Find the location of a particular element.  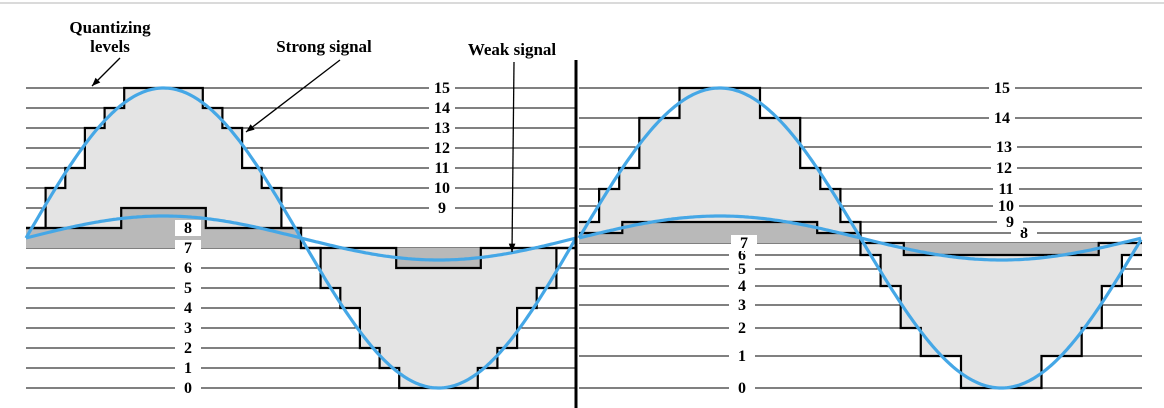

left-level-label-15: 15 is located at coordinates (442, 88).